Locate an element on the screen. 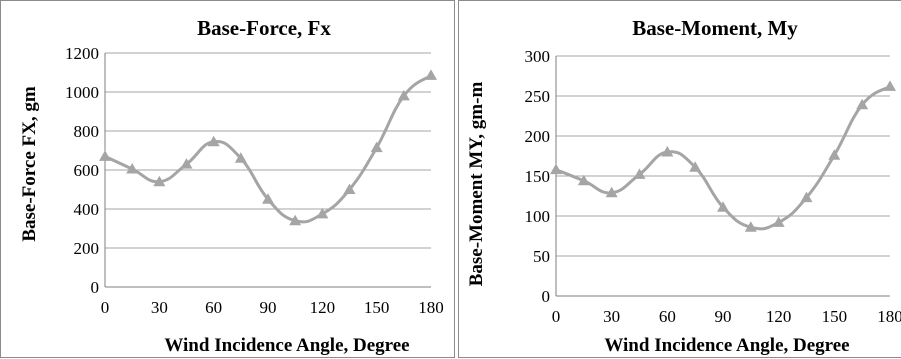 The height and width of the screenshot is (359, 901). y-axis-title: Base-Moment MY, gm-m is located at coordinates (476, 184).